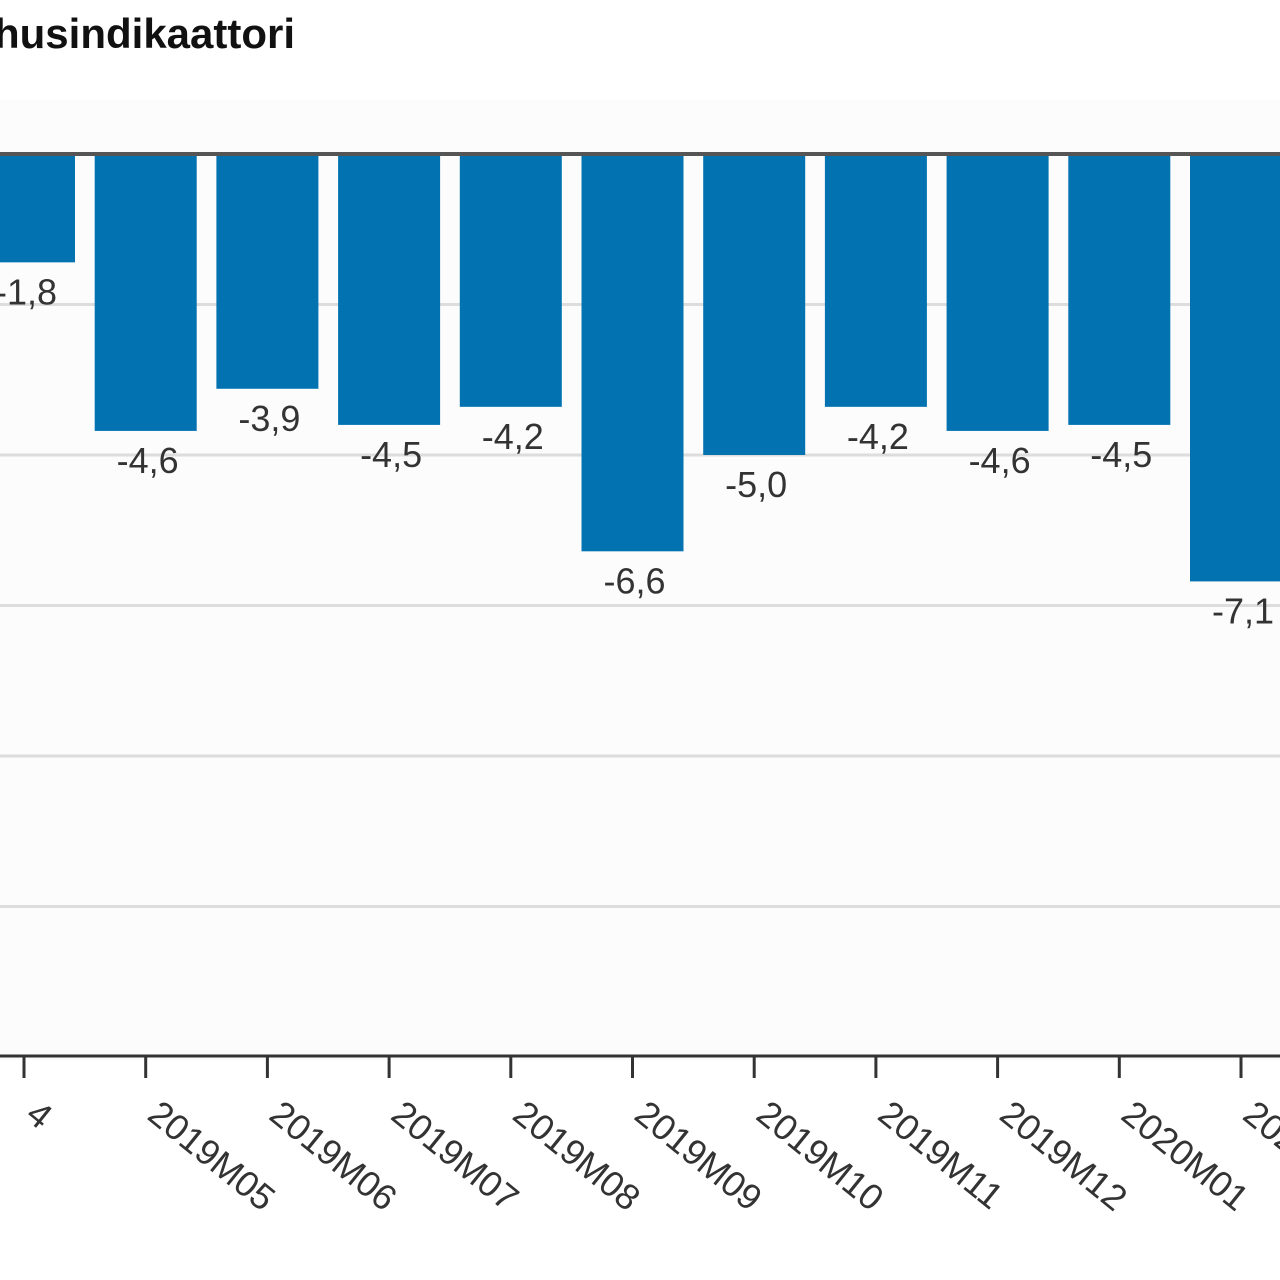 The height and width of the screenshot is (1280, 1280). I want to click on x-tick-label: 2019M05, so click(212, 1155).